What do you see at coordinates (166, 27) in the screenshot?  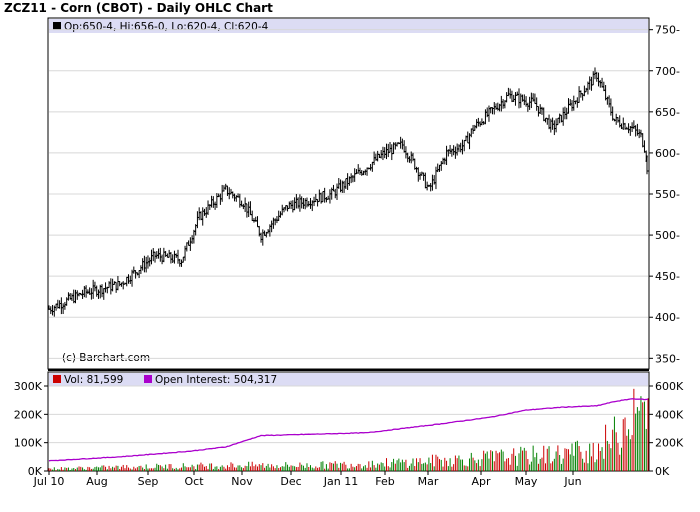 I see `ohlc-legend: Op:650-4, Hi:656-0, Lo:620-4, Cl:620-4` at bounding box center [166, 27].